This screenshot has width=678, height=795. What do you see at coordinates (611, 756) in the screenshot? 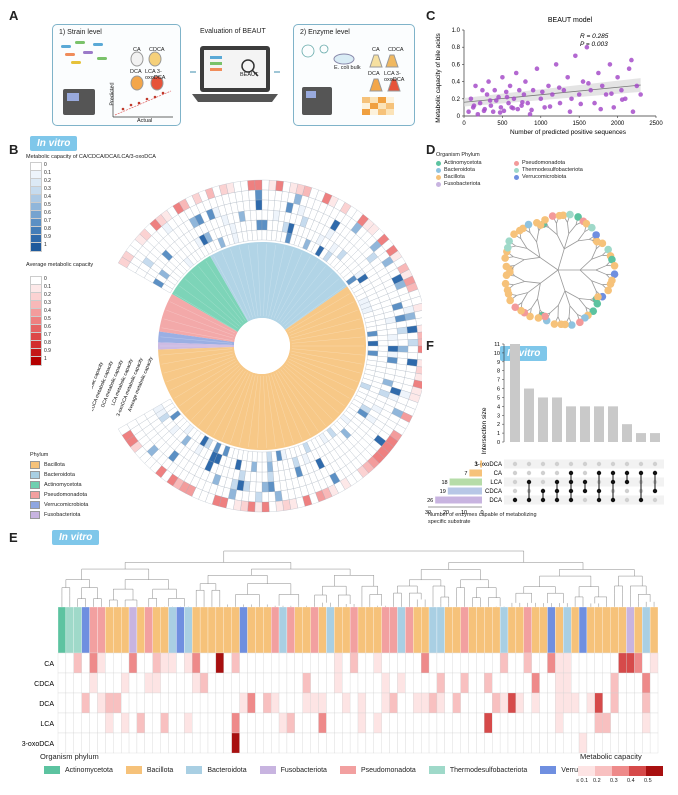
I see `capacity-legend-title: Metabolic capacity` at bounding box center [611, 756].